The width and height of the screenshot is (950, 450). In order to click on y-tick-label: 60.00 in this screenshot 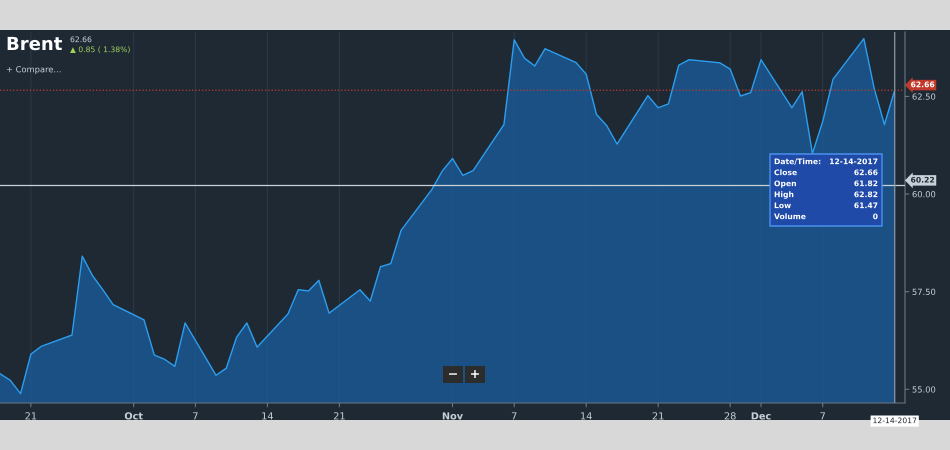, I will do `click(924, 194)`.